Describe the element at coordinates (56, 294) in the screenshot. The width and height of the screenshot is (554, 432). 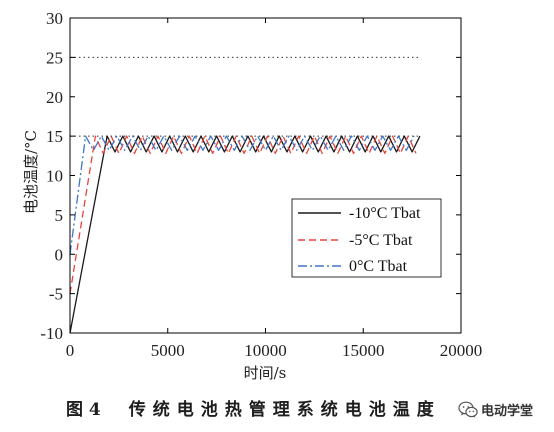
I see `y-tick-label: -5` at that location.